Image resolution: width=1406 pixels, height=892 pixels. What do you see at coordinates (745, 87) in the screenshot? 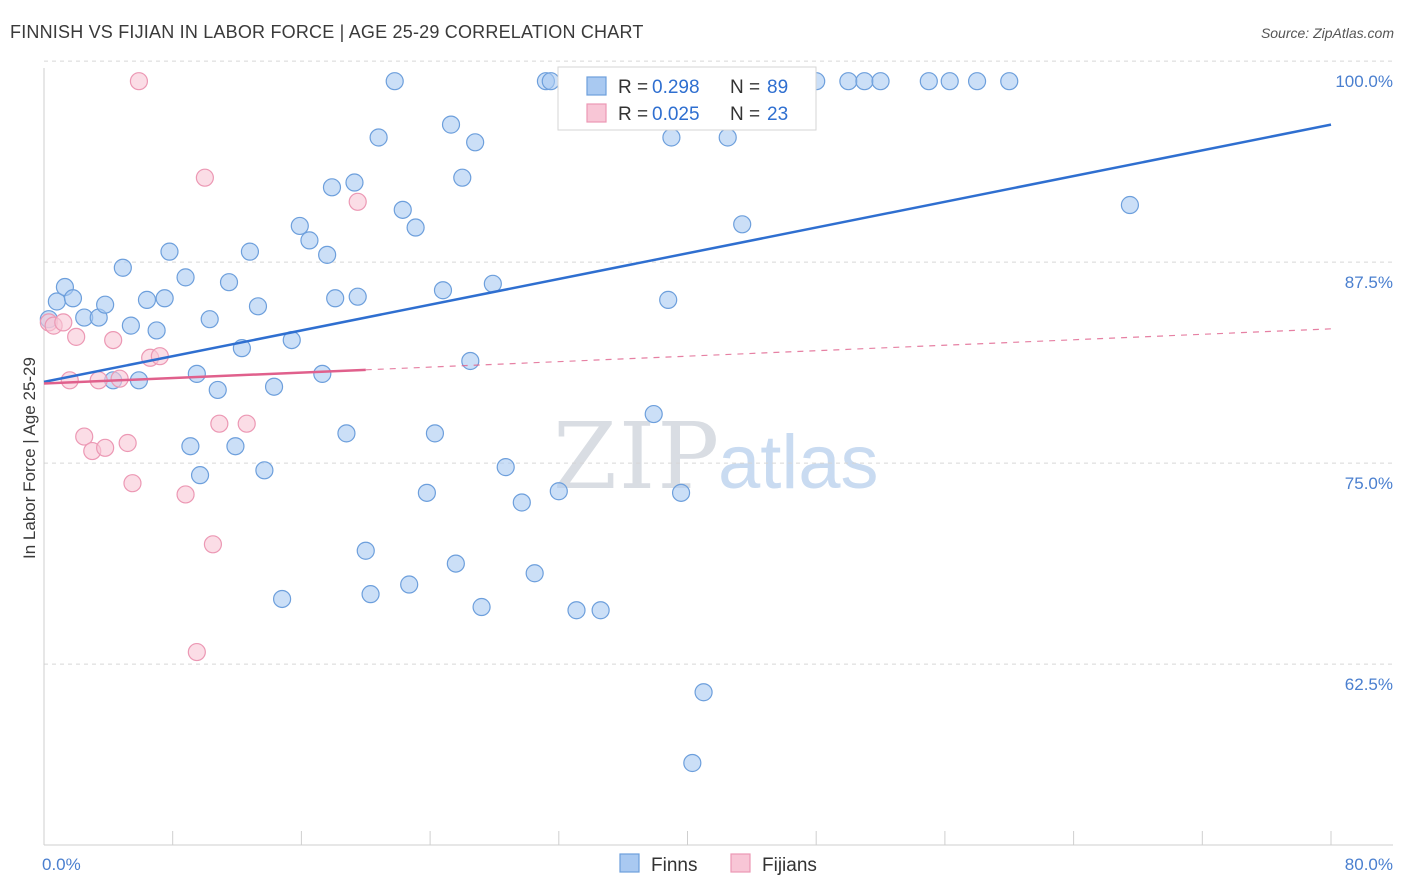
I see `stats-n-label: N =` at bounding box center [745, 87].